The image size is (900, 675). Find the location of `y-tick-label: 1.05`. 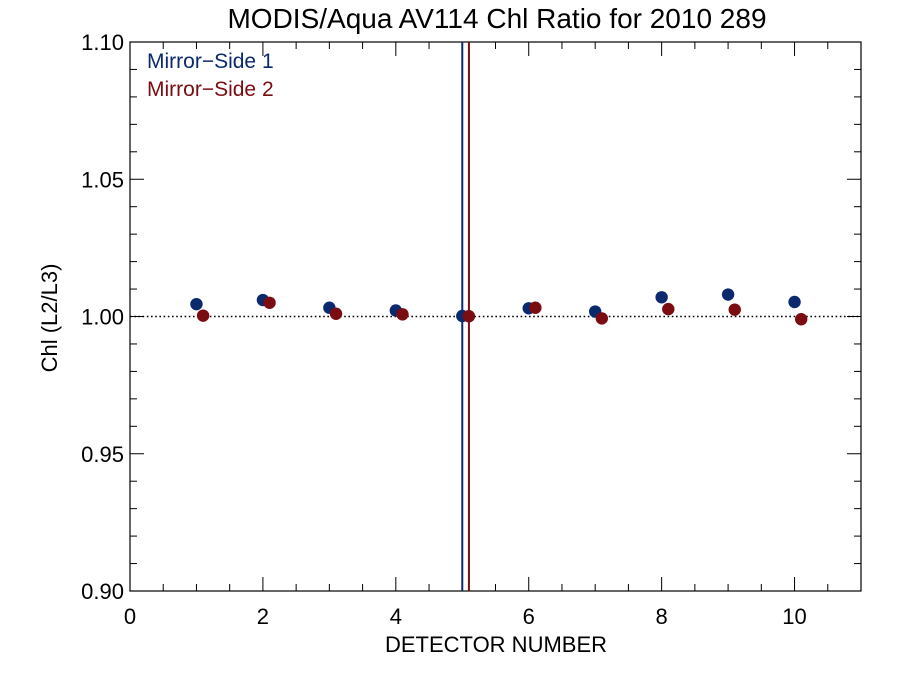

y-tick-label: 1.05 is located at coordinates (102, 179).